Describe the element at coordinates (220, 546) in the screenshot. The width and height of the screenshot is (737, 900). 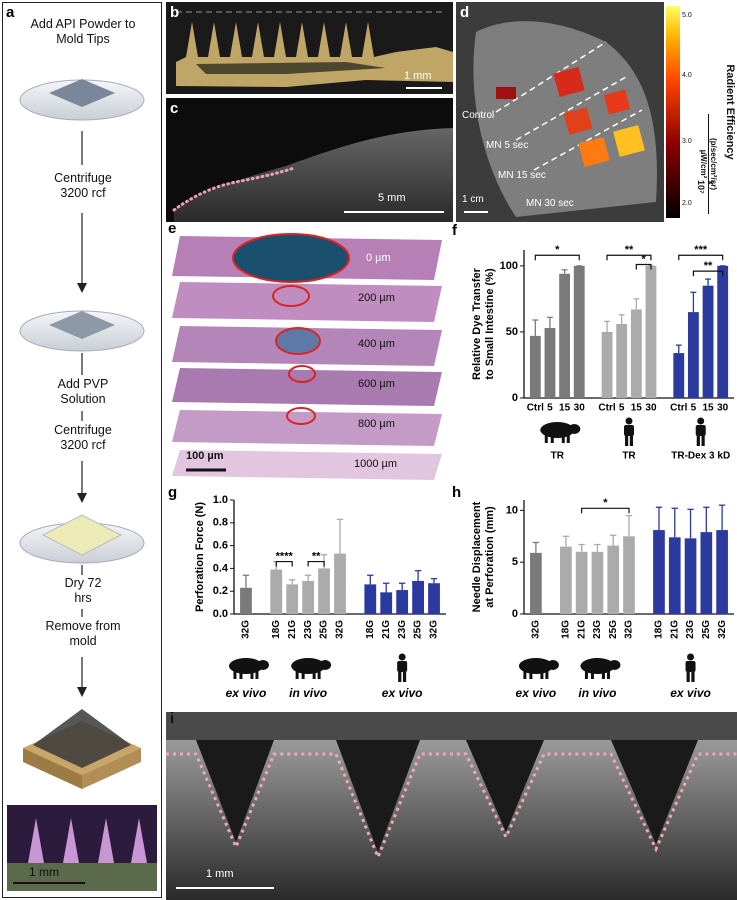
I see `y-tick-label: 0.6` at that location.